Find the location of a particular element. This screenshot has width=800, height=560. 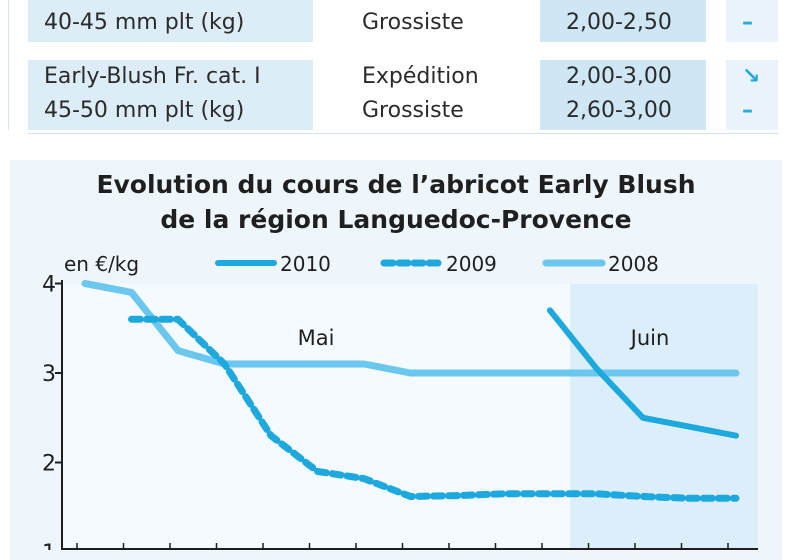

product-line-2: 45-50 mm plt (kg) is located at coordinates (144, 110).